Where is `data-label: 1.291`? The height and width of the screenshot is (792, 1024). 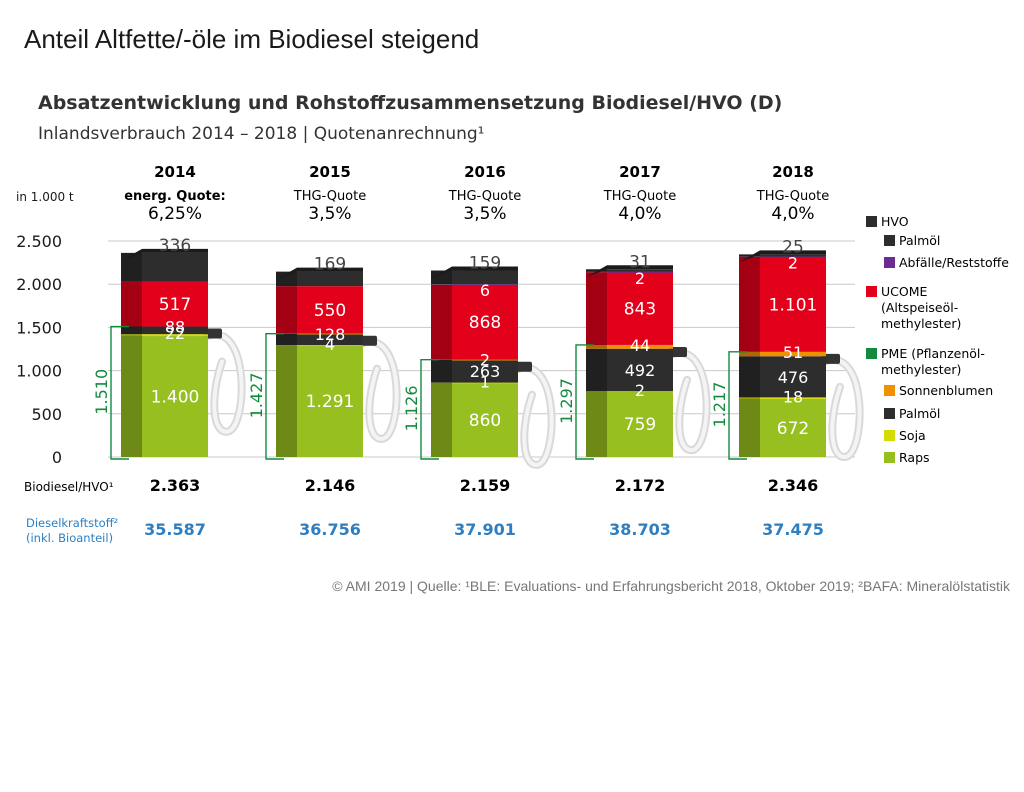 data-label: 1.291 is located at coordinates (330, 402).